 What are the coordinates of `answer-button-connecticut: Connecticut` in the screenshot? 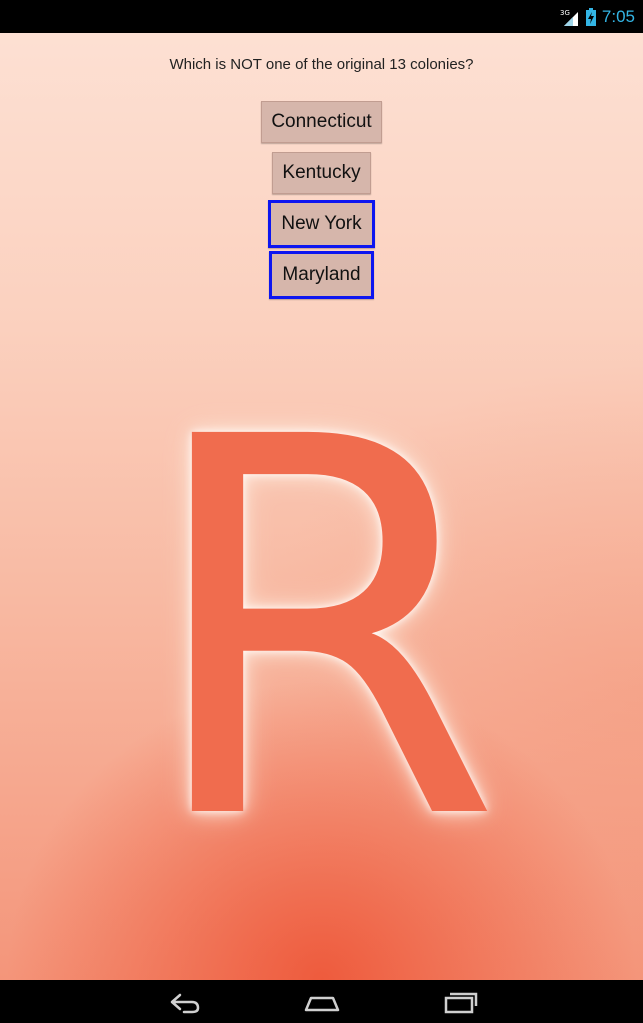 It's located at (321, 122).